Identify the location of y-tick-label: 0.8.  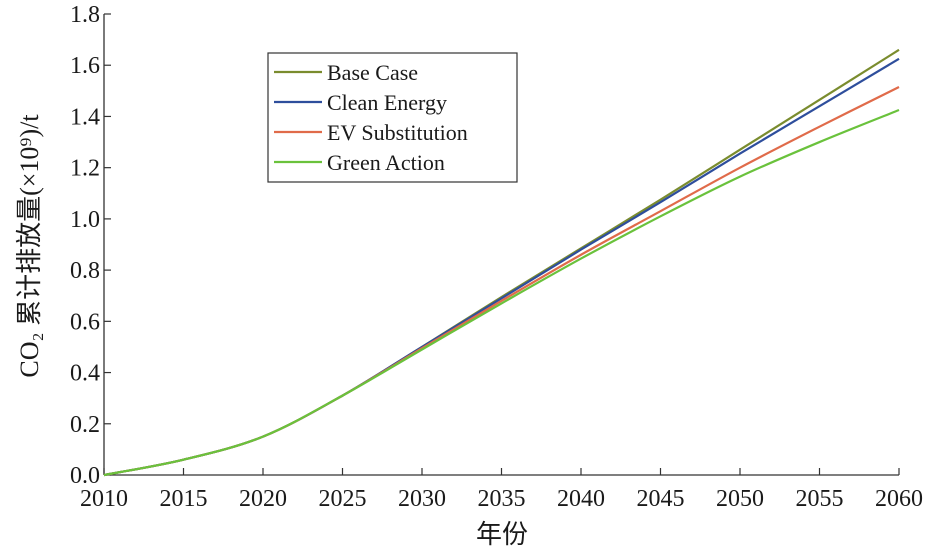
(85, 271).